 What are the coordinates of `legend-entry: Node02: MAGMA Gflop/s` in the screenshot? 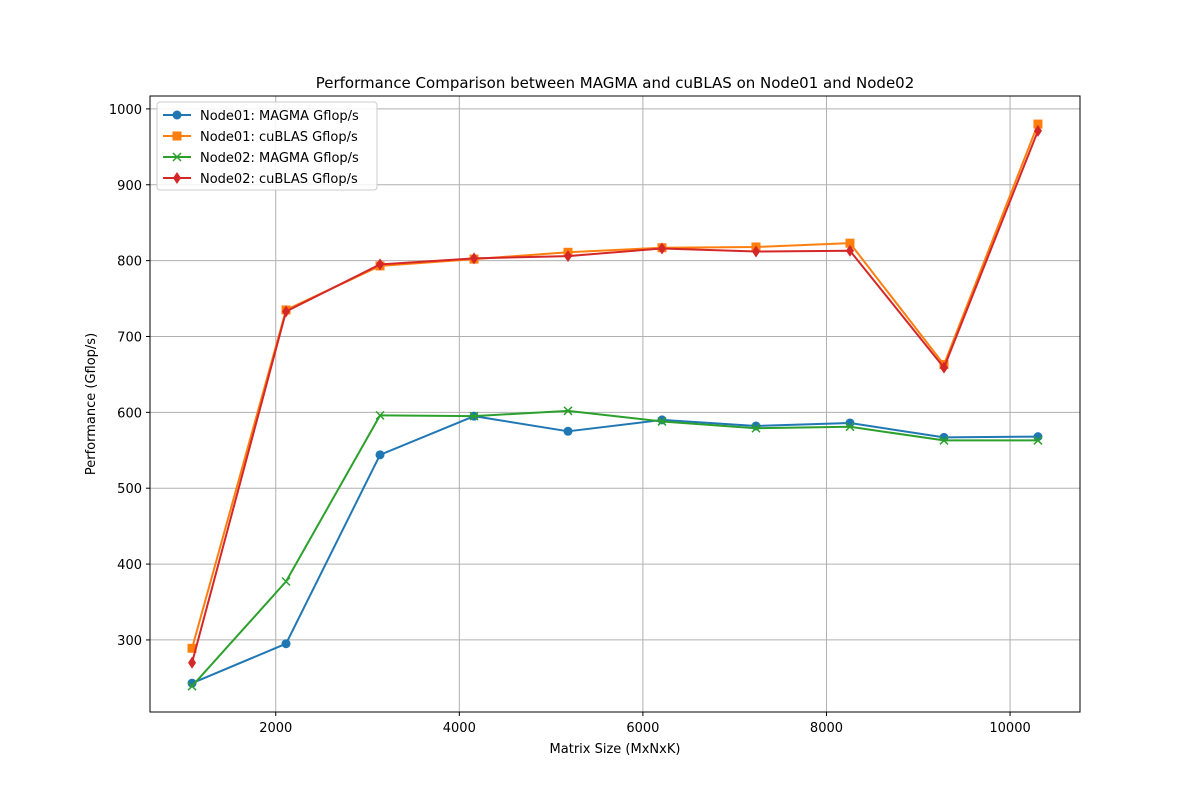 It's located at (261, 158).